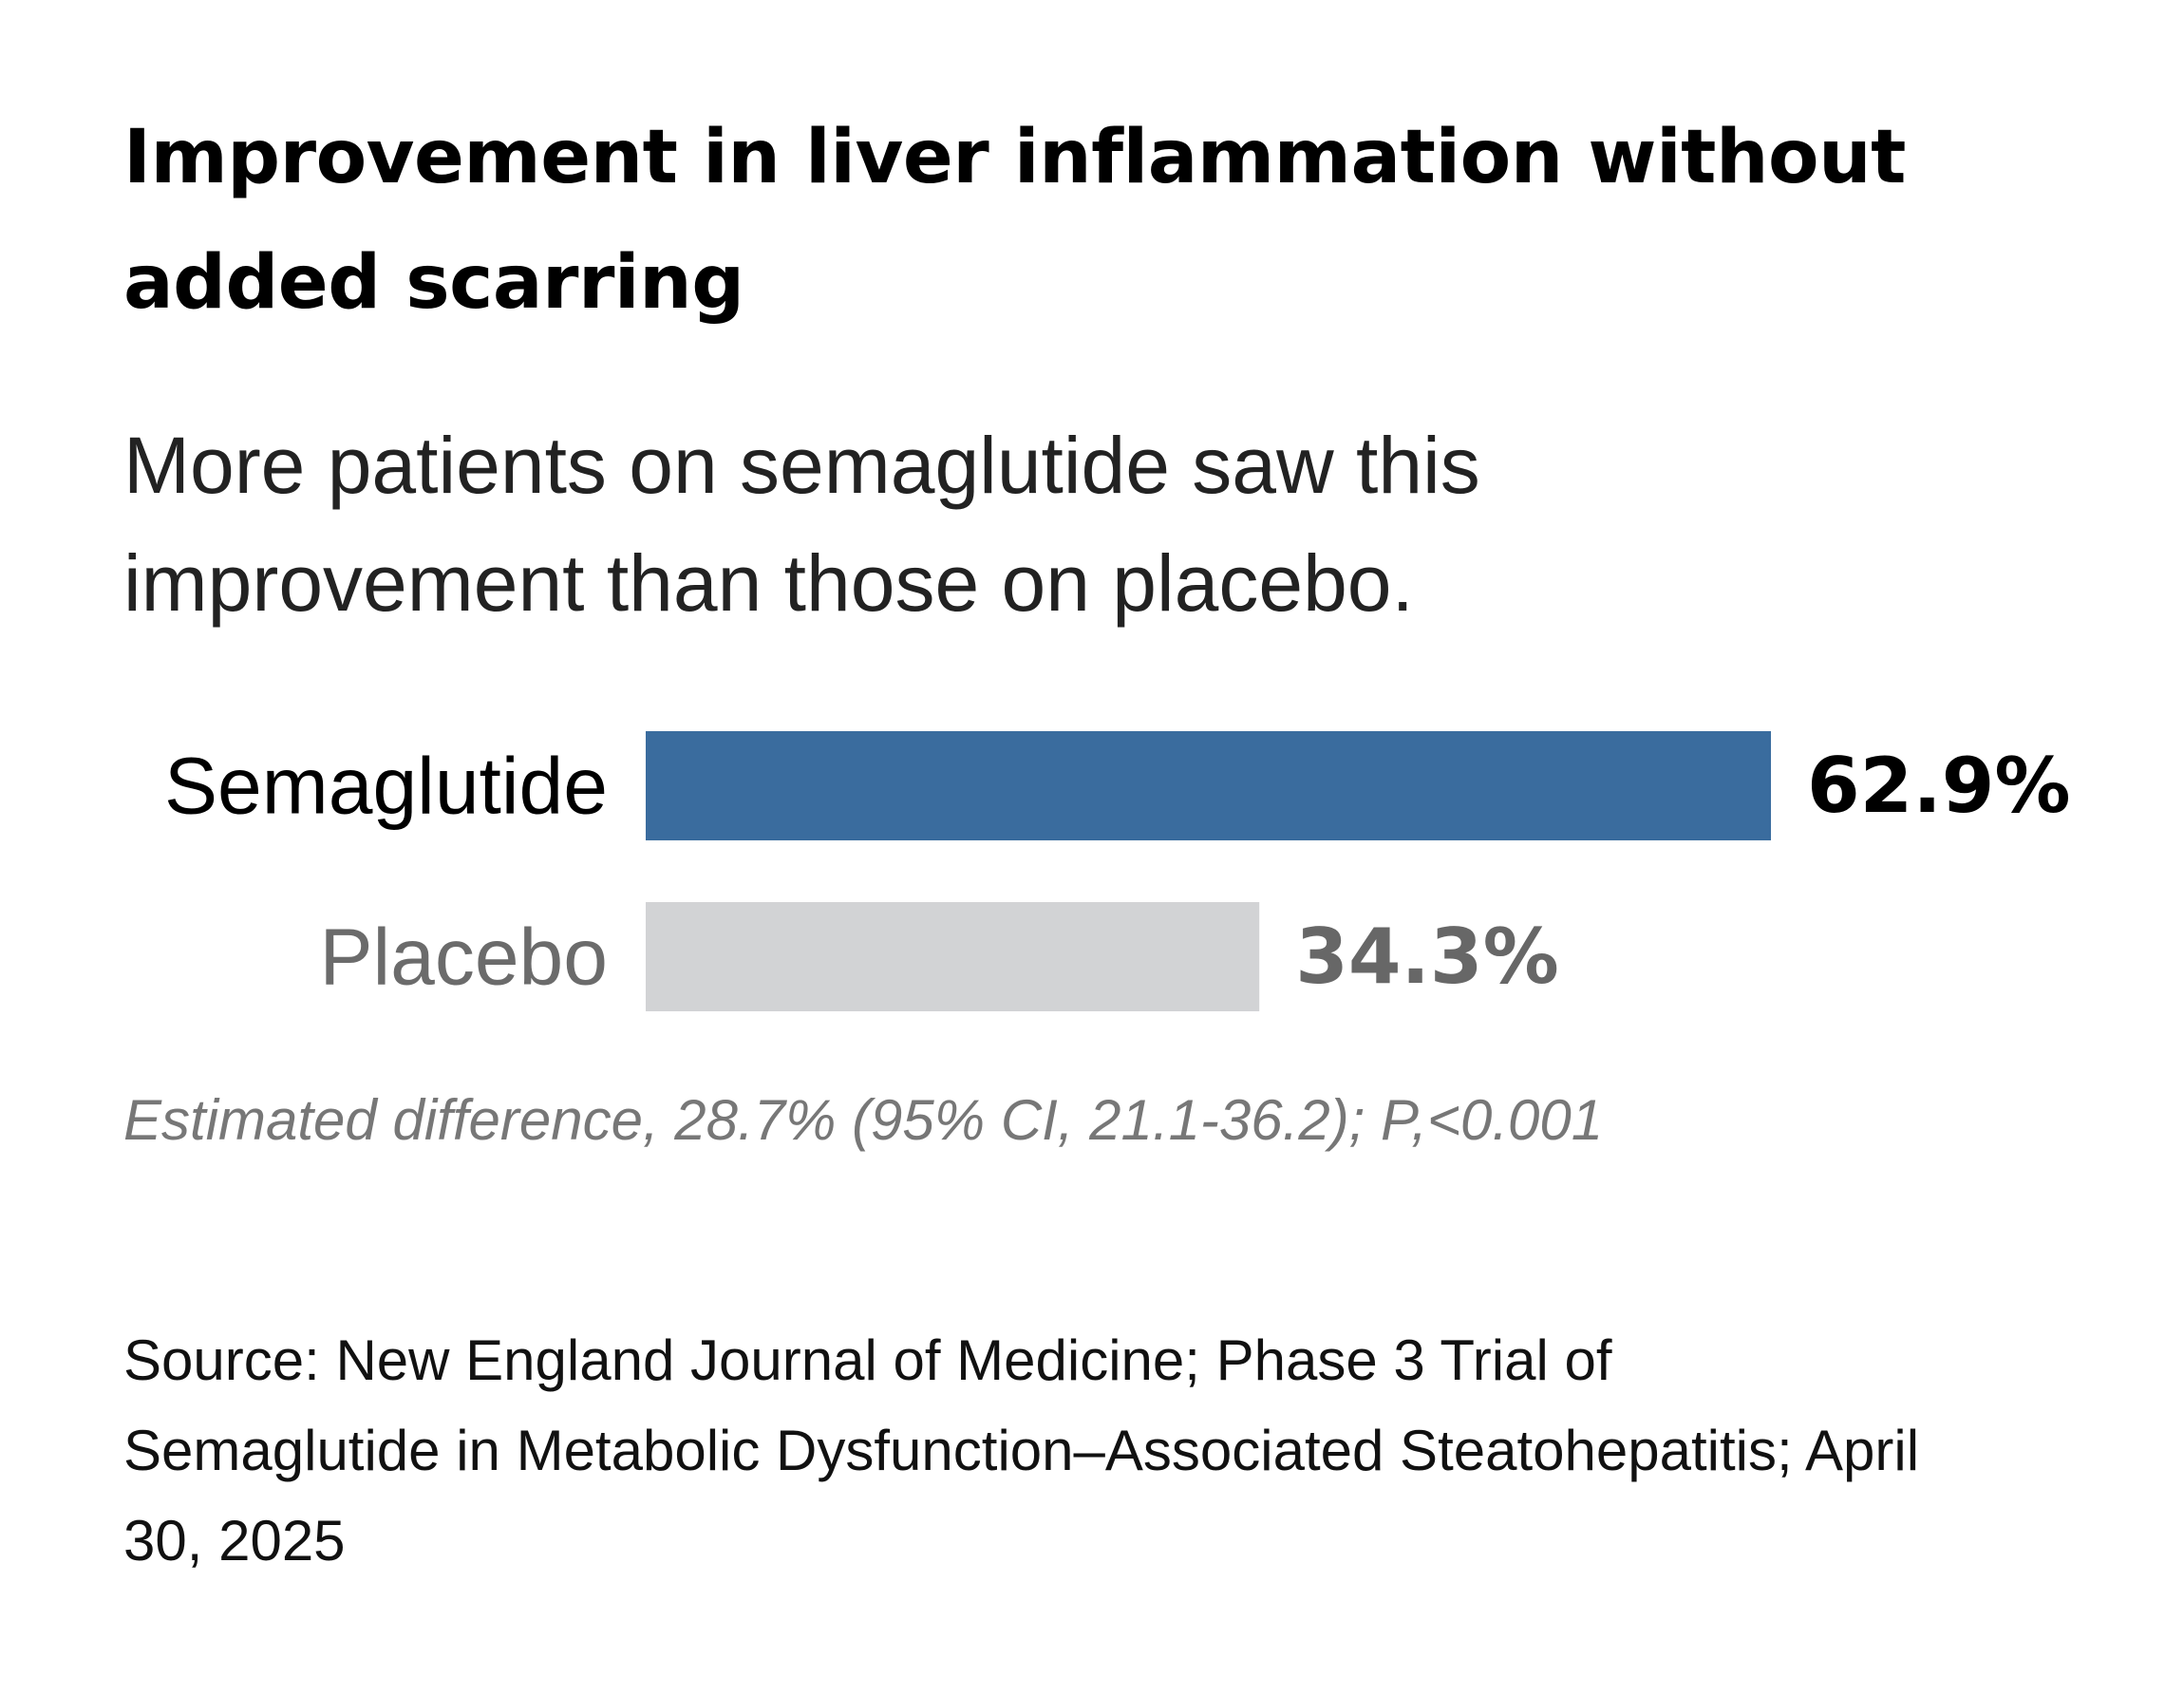 The height and width of the screenshot is (1695, 2184). Describe the element at coordinates (1118, 871) in the screenshot. I see `bar-chart-svg: Semaglutide 62.9% Placebo 34.3%` at that location.